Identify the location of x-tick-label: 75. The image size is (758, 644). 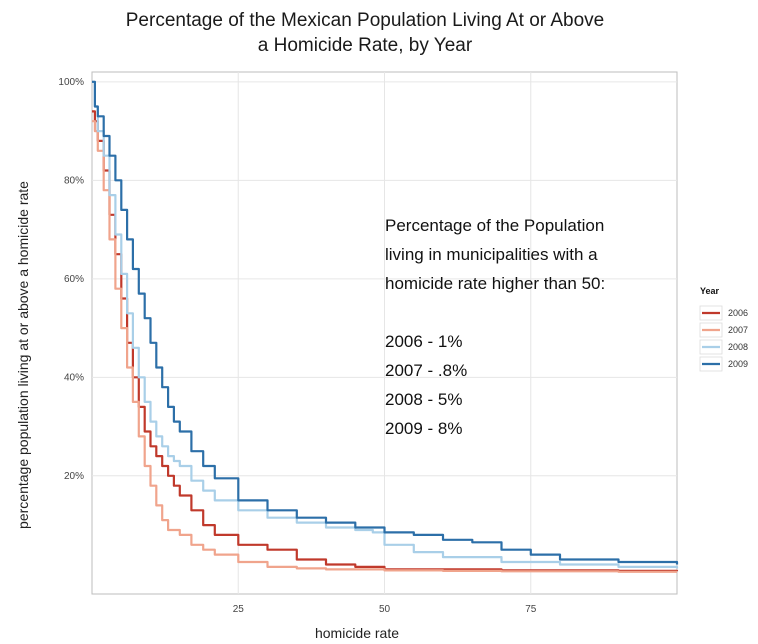
(531, 609).